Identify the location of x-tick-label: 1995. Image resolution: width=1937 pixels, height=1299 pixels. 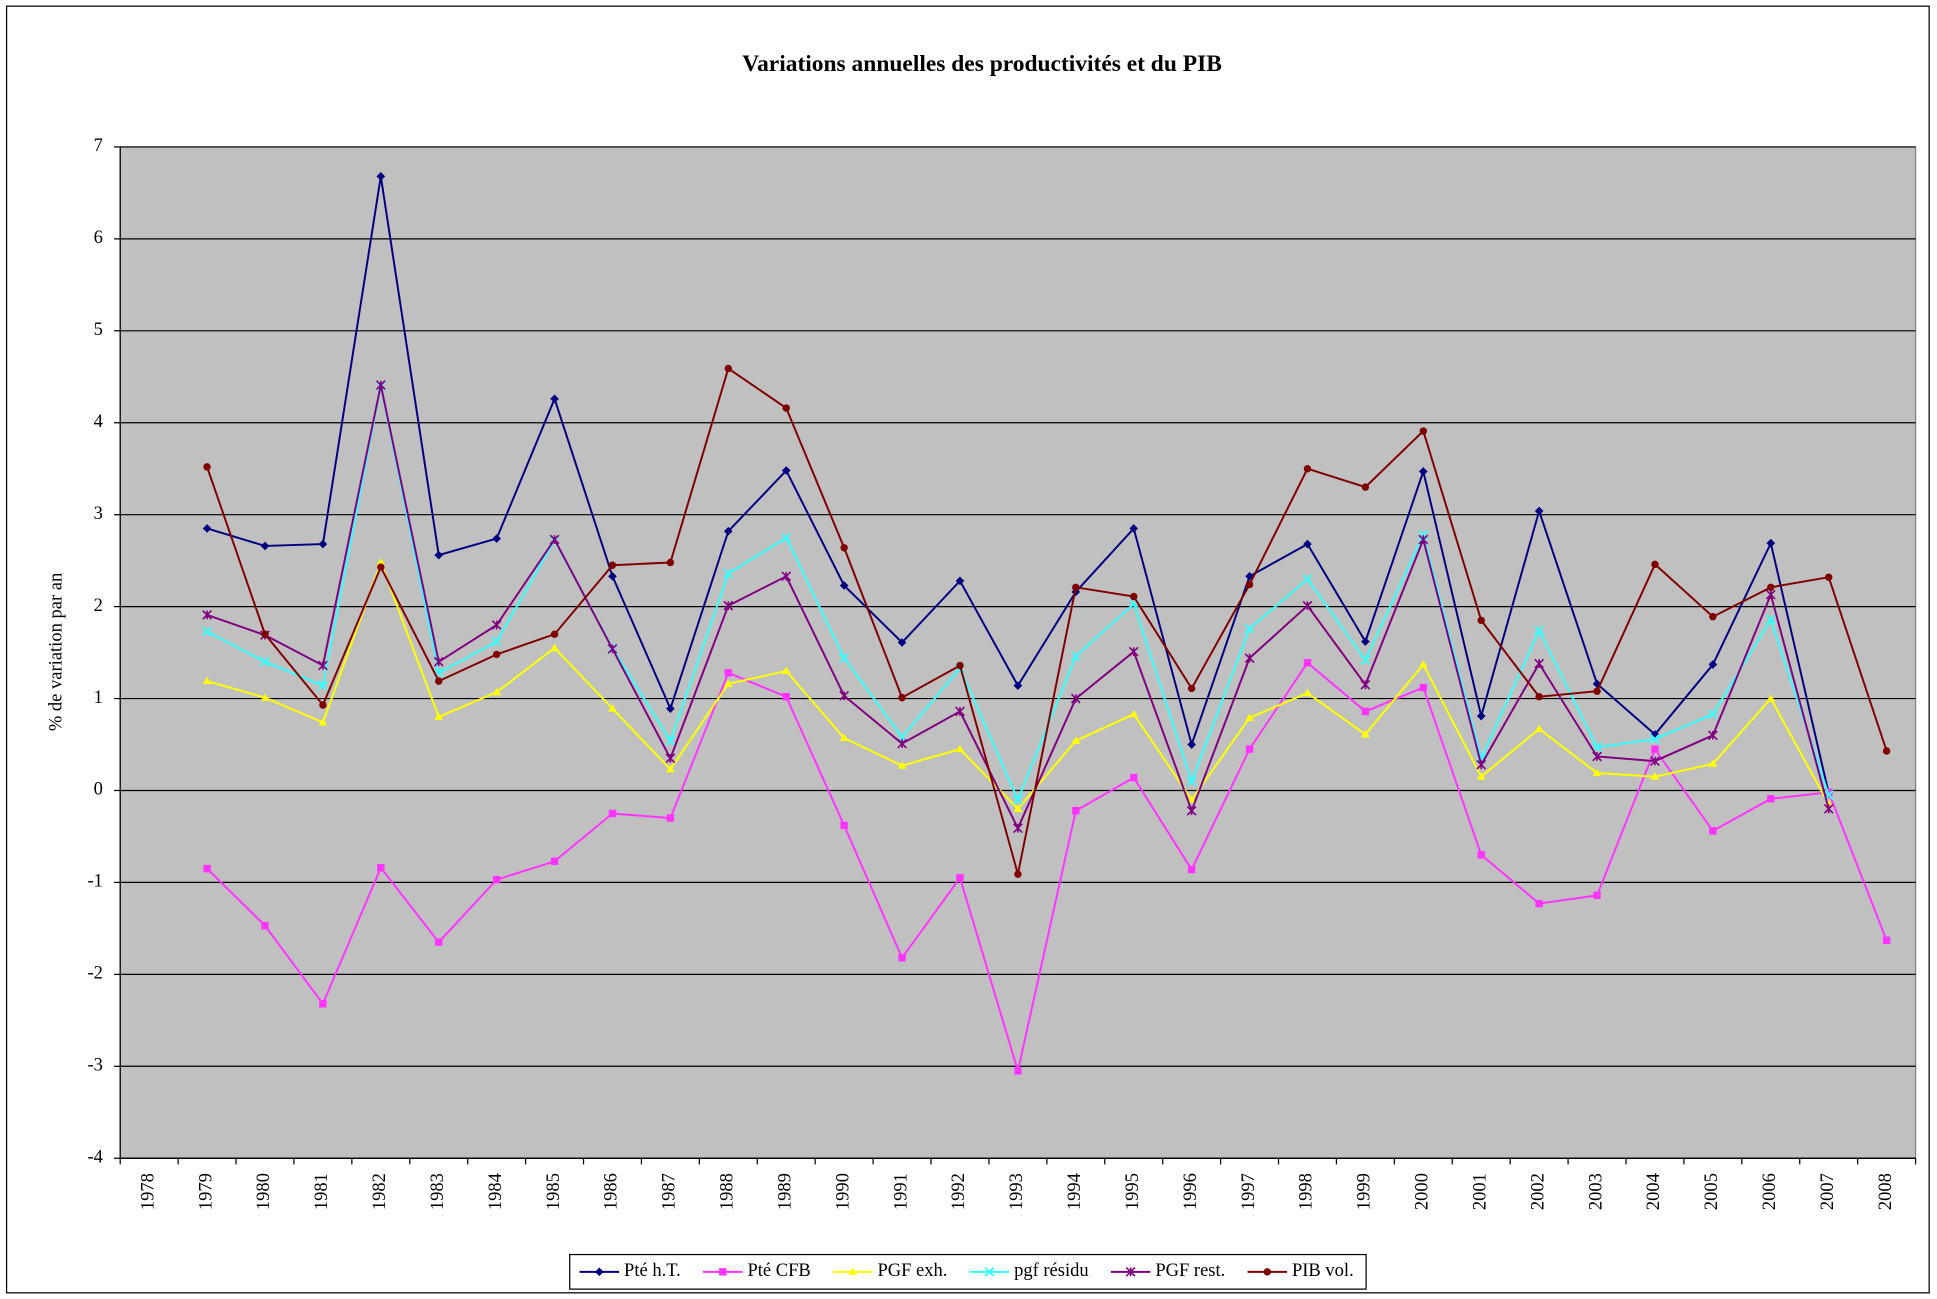
(1132, 1191).